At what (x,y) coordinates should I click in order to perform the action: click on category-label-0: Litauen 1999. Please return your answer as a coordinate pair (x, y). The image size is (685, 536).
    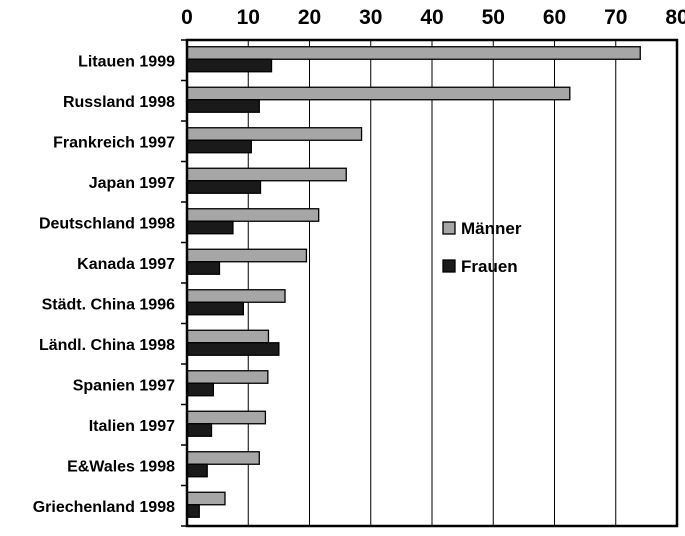
    Looking at the image, I should click on (126, 61).